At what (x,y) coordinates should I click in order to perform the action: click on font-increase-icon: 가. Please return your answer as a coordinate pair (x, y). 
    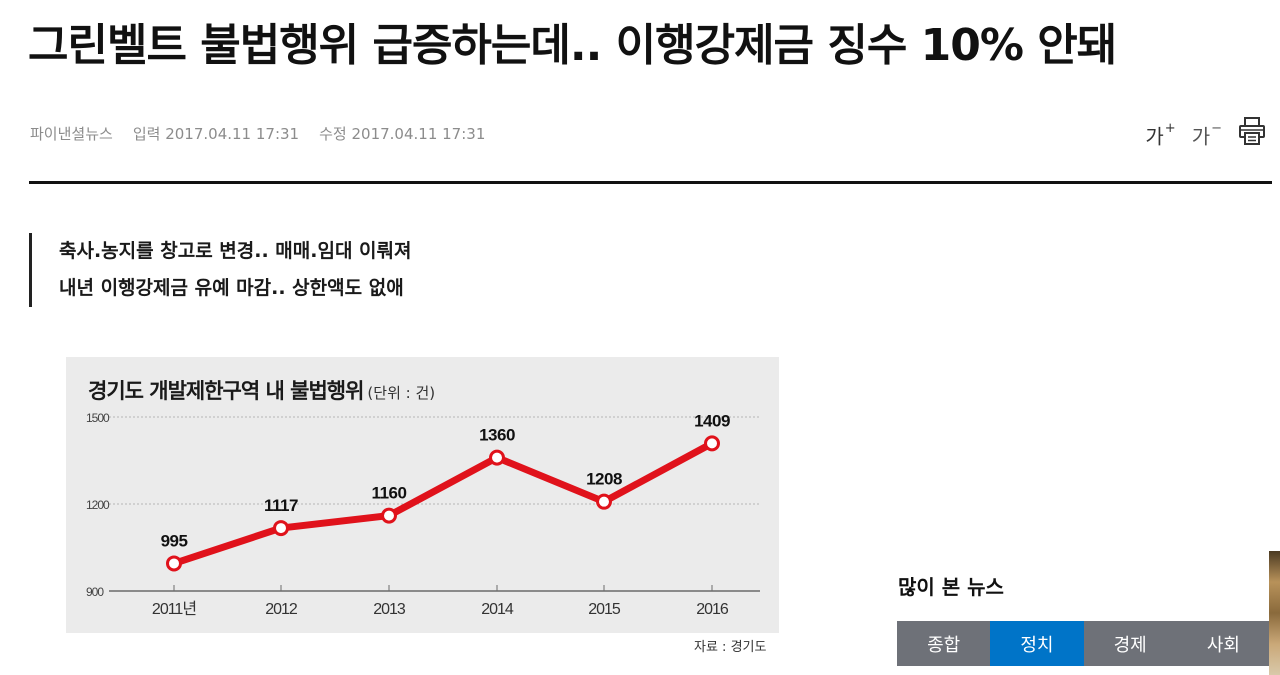
    Looking at the image, I should click on (1154, 136).